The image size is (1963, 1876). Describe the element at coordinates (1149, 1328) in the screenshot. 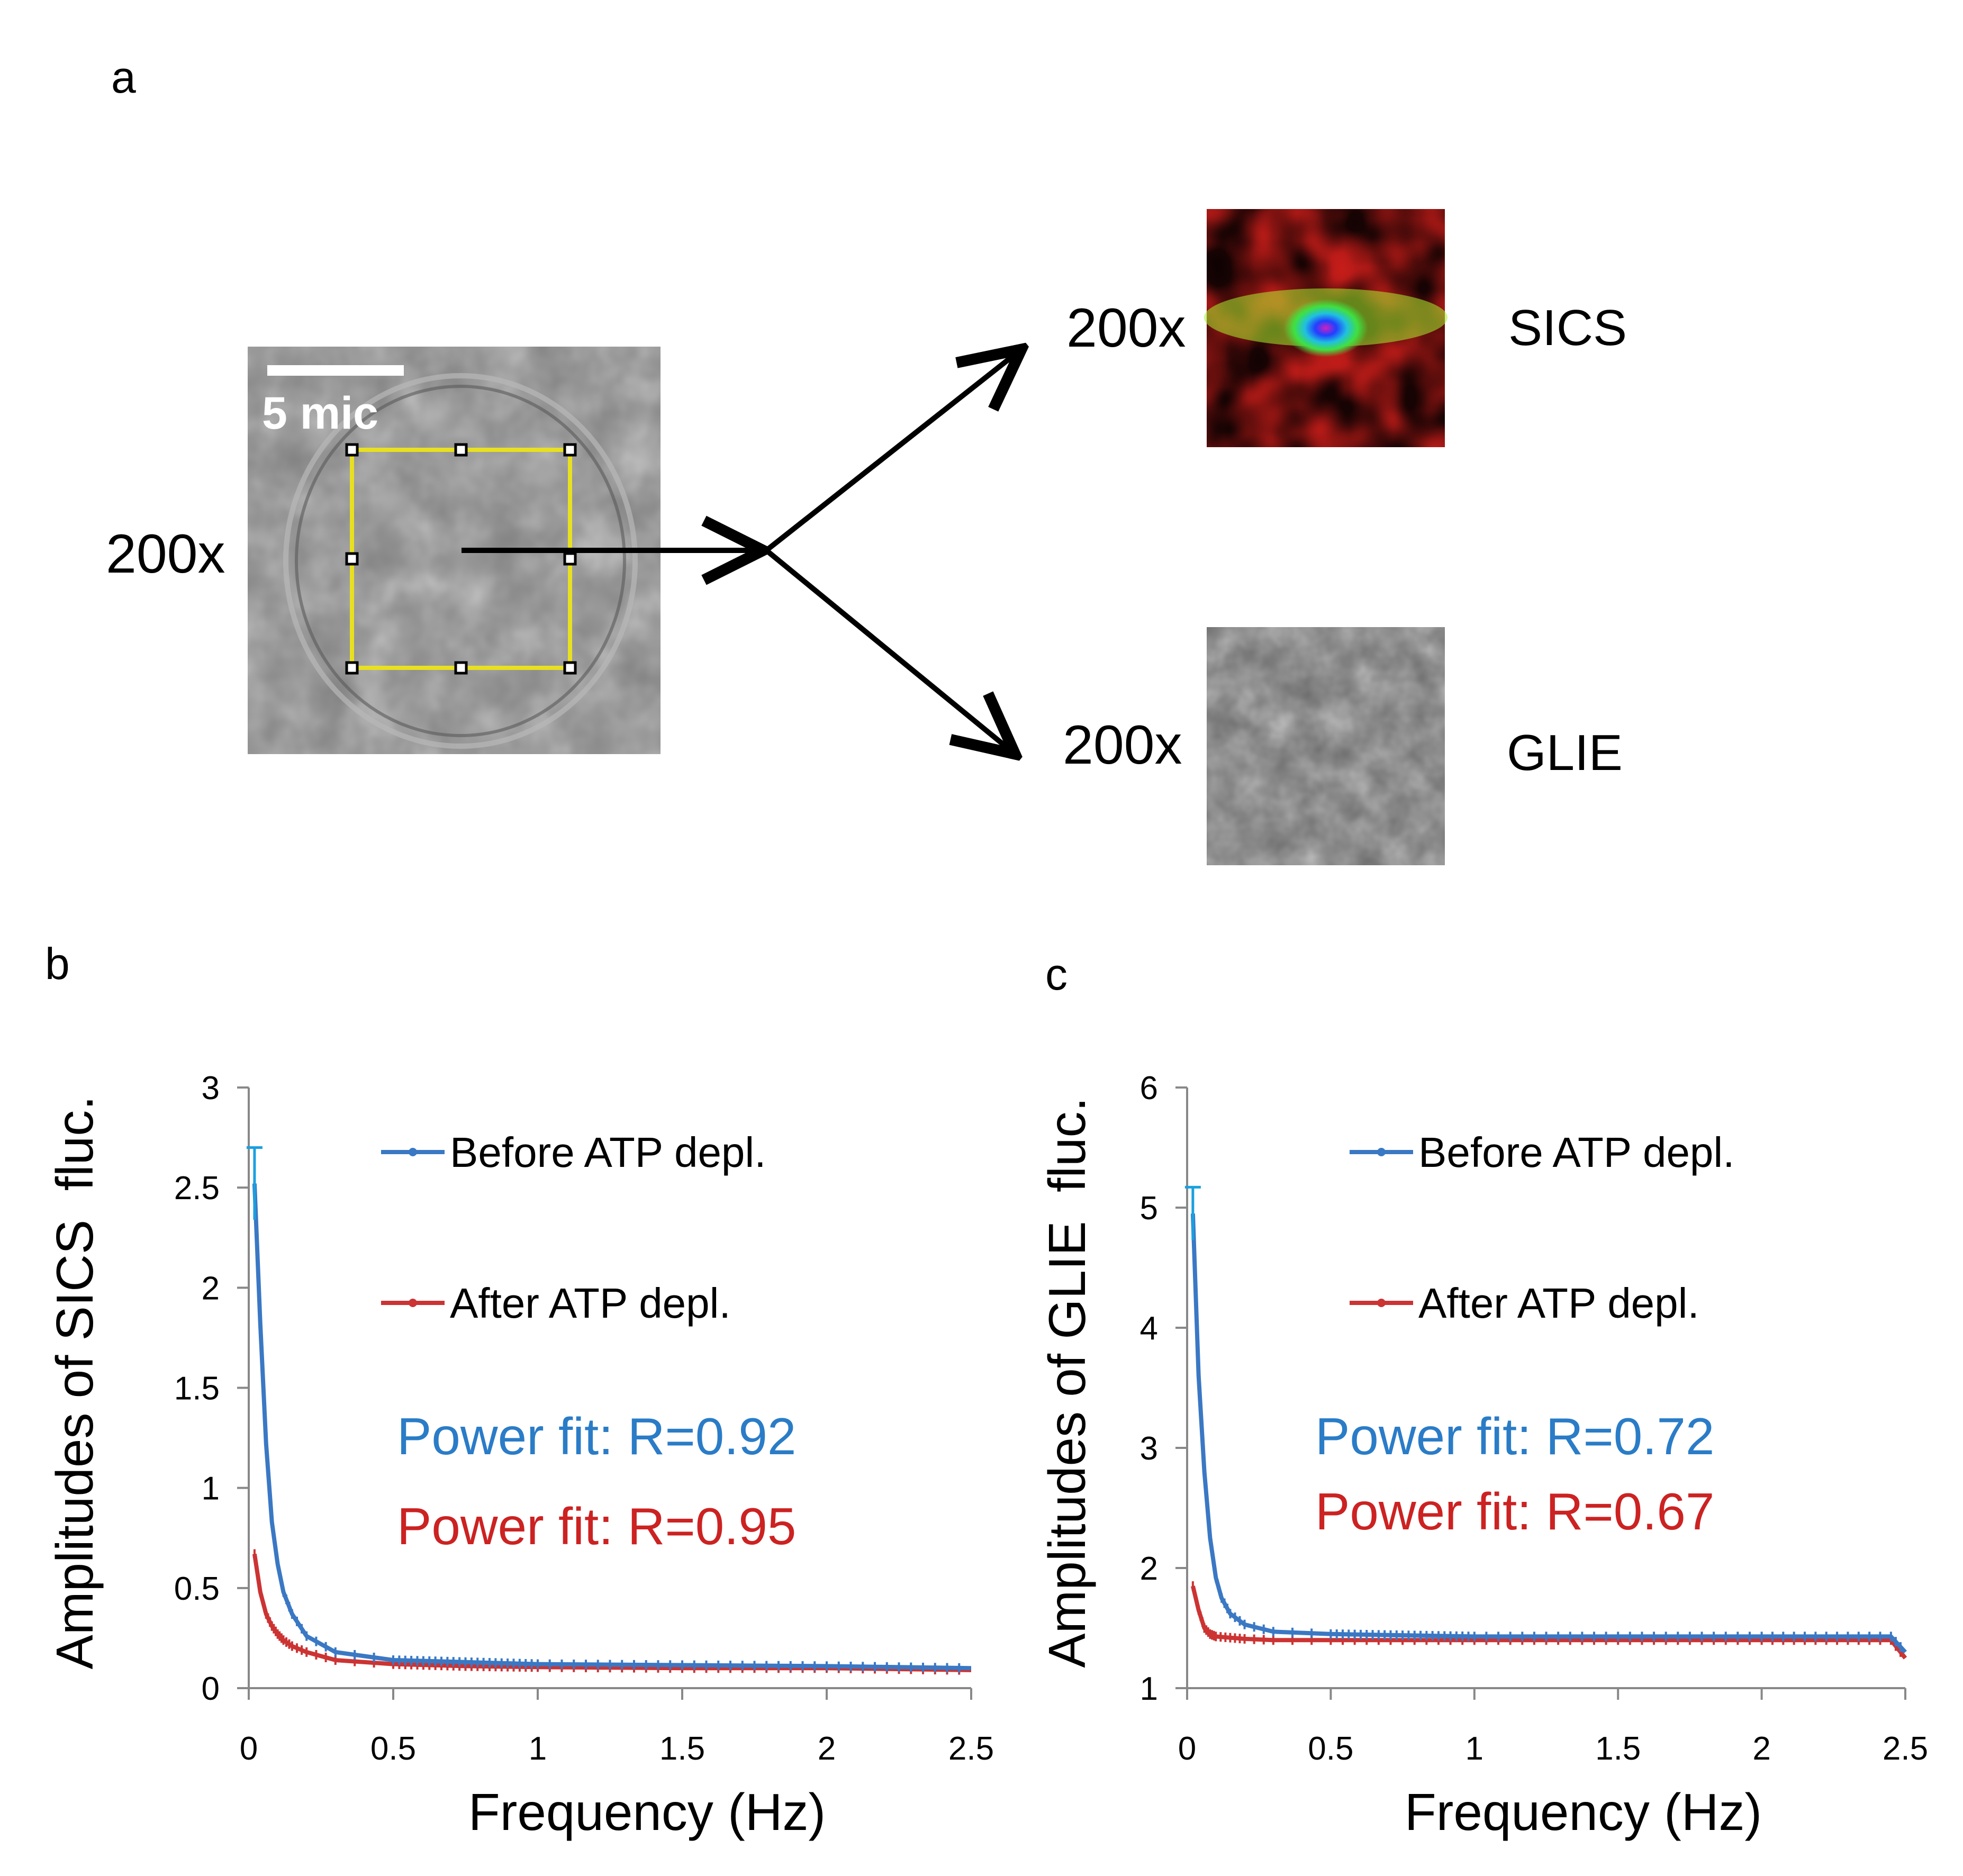

I see `y-tick-label: 4` at that location.